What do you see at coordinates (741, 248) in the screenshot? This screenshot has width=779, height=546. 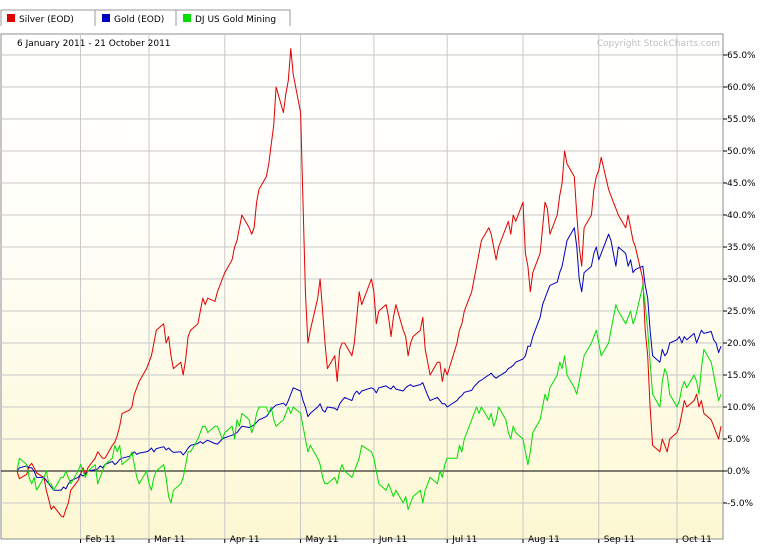 I see `y-tick-label: 35.0%` at bounding box center [741, 248].